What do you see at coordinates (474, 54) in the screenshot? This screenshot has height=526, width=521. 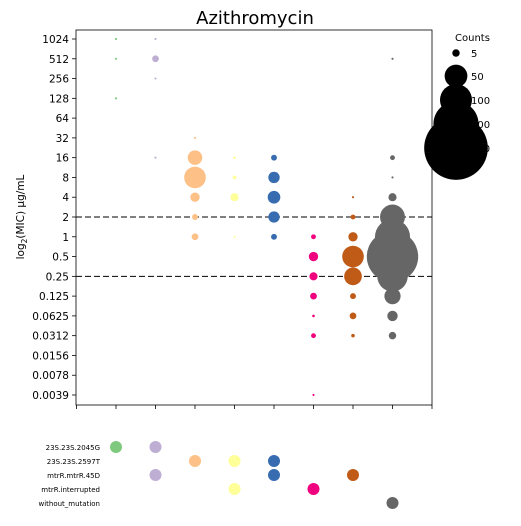 I see `legend-label: 5` at bounding box center [474, 54].